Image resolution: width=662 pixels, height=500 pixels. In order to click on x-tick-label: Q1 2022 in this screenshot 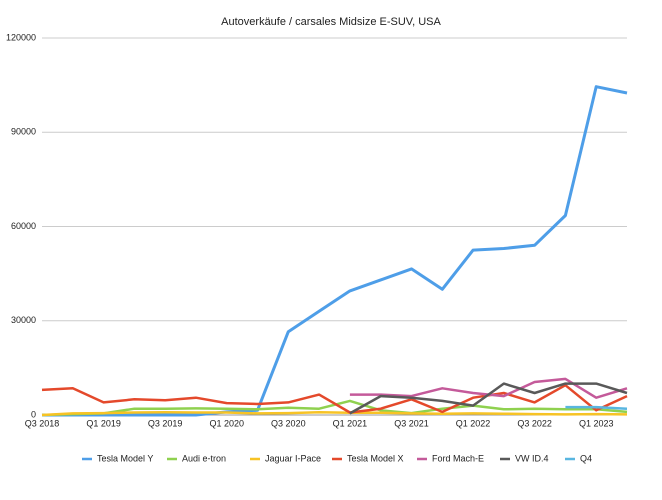, I will do `click(473, 423)`.